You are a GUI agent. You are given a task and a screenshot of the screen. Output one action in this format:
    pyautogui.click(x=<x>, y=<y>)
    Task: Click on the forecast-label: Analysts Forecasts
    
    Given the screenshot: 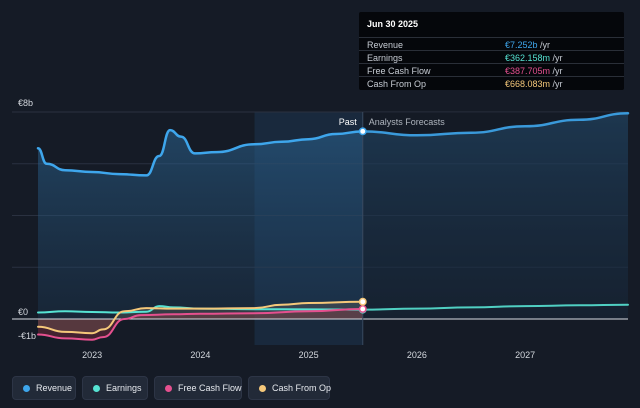 What is the action you would take?
    pyautogui.click(x=407, y=122)
    